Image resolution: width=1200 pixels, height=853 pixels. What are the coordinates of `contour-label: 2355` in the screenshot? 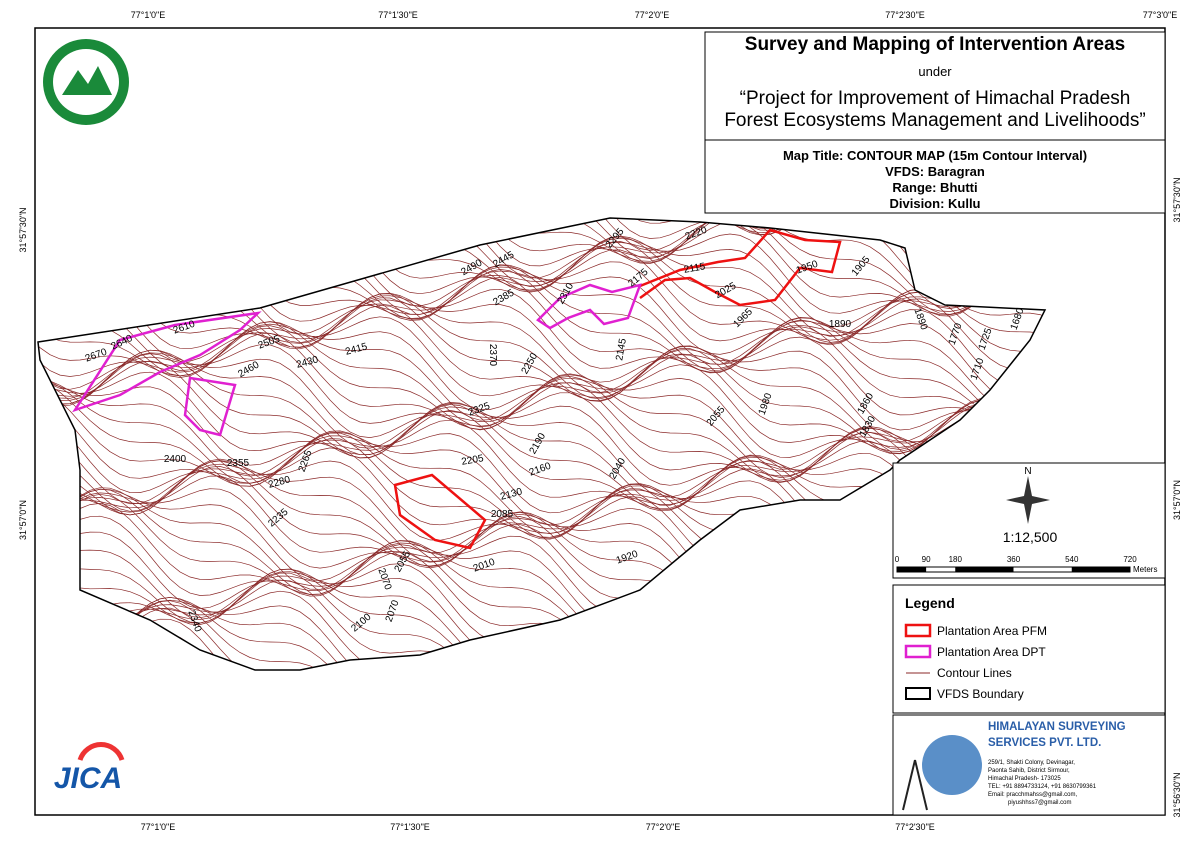 It's located at (238, 463).